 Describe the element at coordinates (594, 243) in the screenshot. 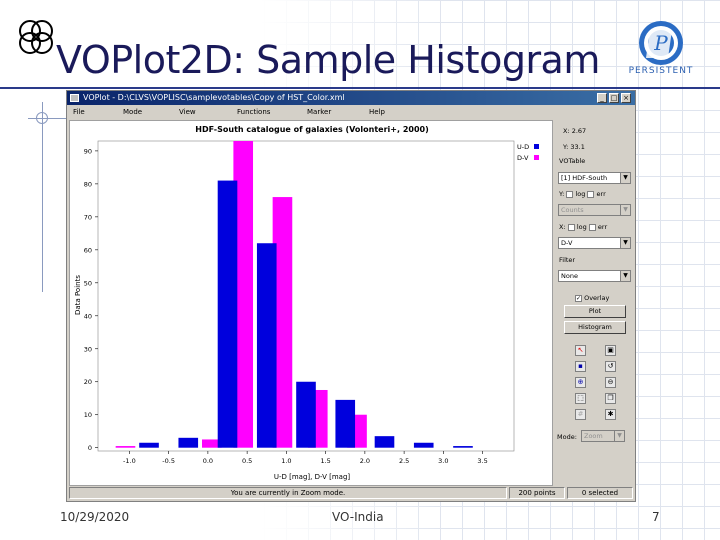

I see `x-column-select: D-V ▼` at that location.